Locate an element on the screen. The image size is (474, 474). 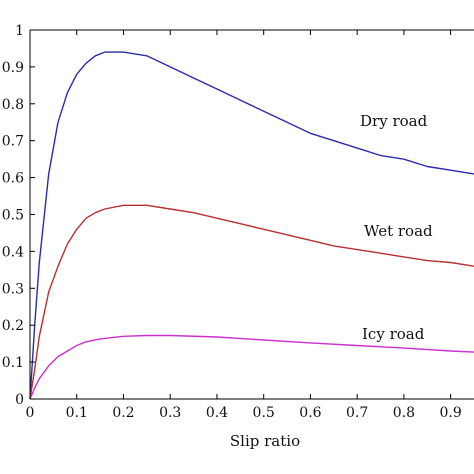
y-tick-label: 0.4 is located at coordinates (13, 252).